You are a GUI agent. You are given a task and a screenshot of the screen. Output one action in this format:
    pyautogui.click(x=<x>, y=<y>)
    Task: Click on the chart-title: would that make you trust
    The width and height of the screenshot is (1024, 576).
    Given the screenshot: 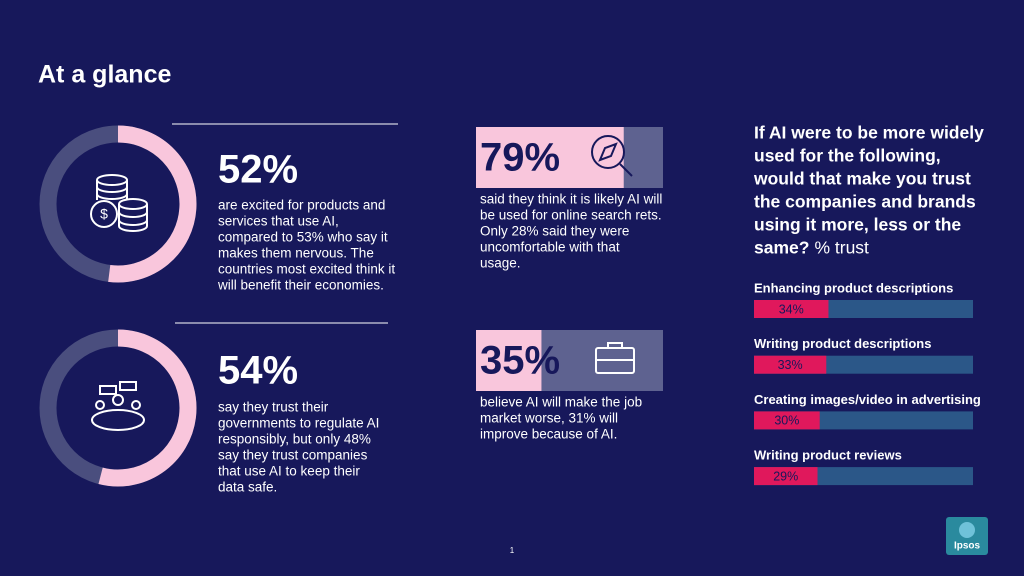 What is the action you would take?
    pyautogui.click(x=862, y=179)
    